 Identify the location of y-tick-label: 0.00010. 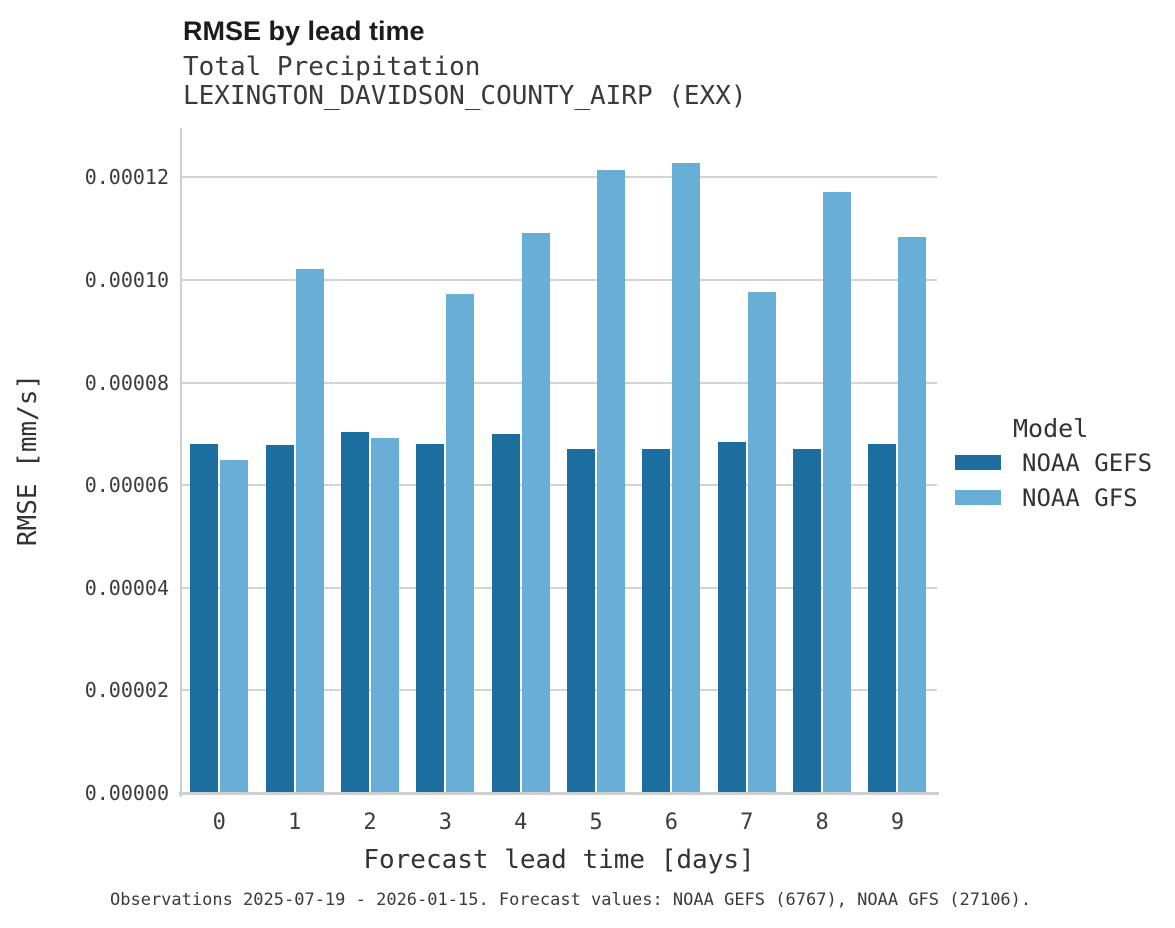
(126, 279).